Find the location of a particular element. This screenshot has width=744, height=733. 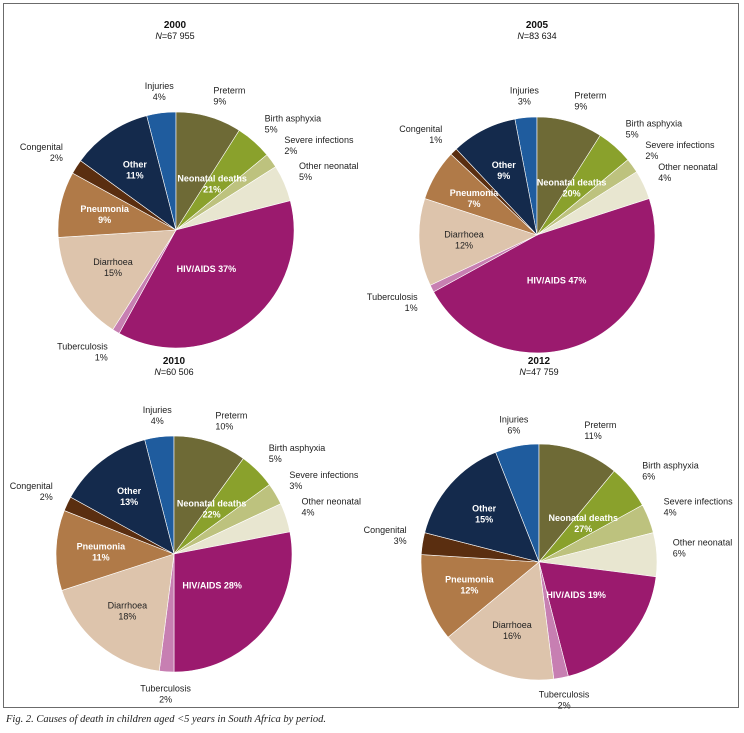

data-label-pneumonia: Pneumonia 12% is located at coordinates (470, 585).